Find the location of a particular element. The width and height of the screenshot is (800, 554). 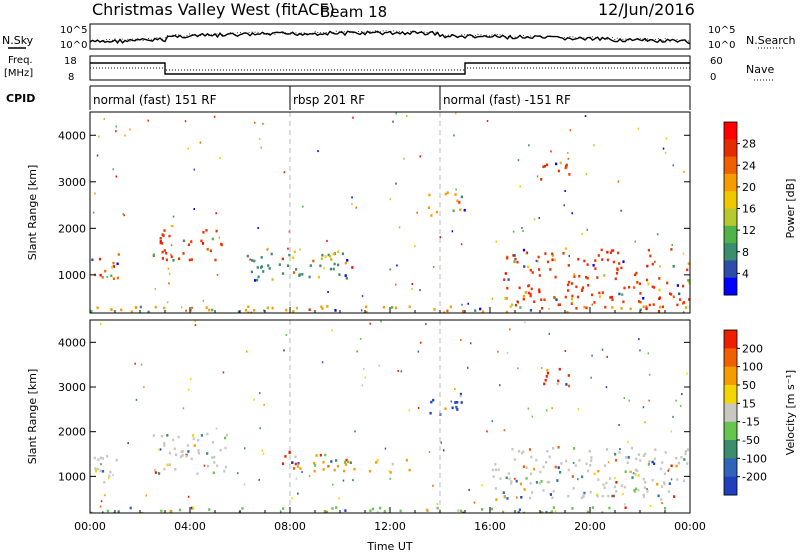

colorbar-label: Power [dB] is located at coordinates (790, 209).